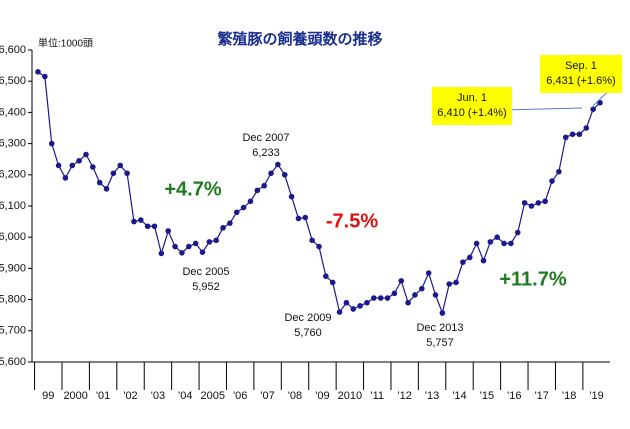 This screenshot has height=429, width=630. What do you see at coordinates (459, 396) in the screenshot?
I see `x-tick-label: '14` at bounding box center [459, 396].